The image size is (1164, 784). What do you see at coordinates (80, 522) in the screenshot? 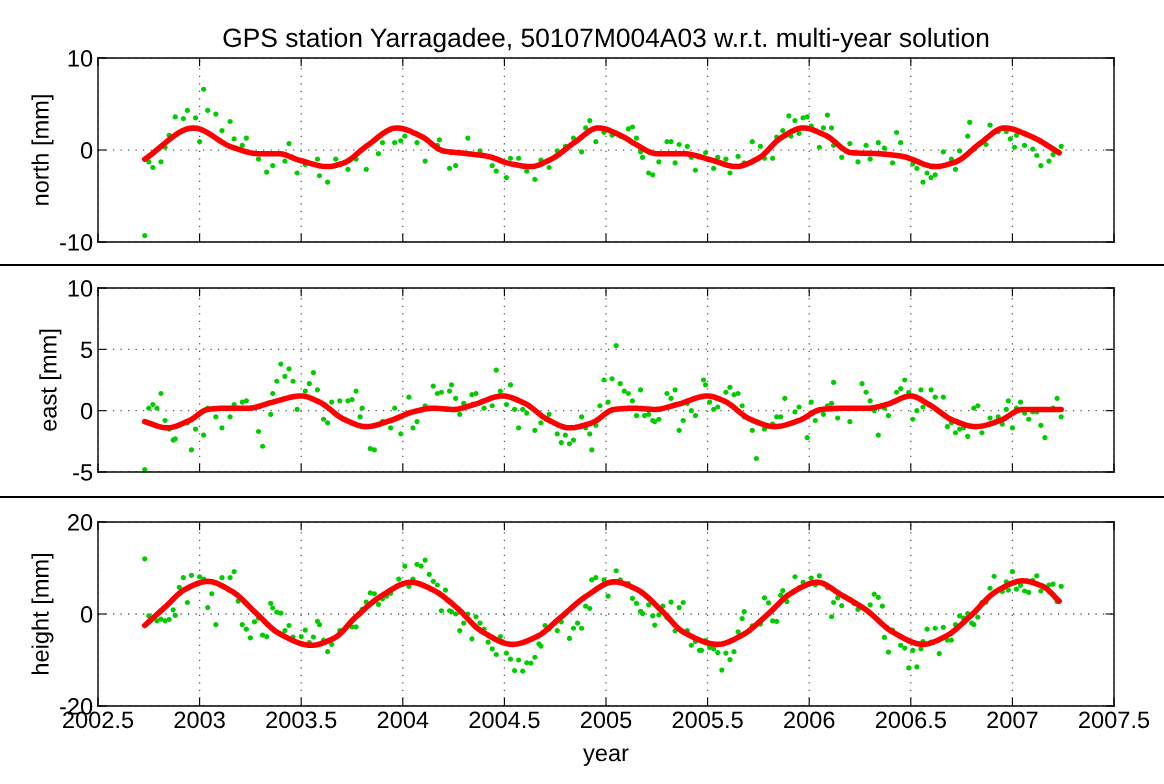
I see `y-tick-label: 20` at bounding box center [80, 522].